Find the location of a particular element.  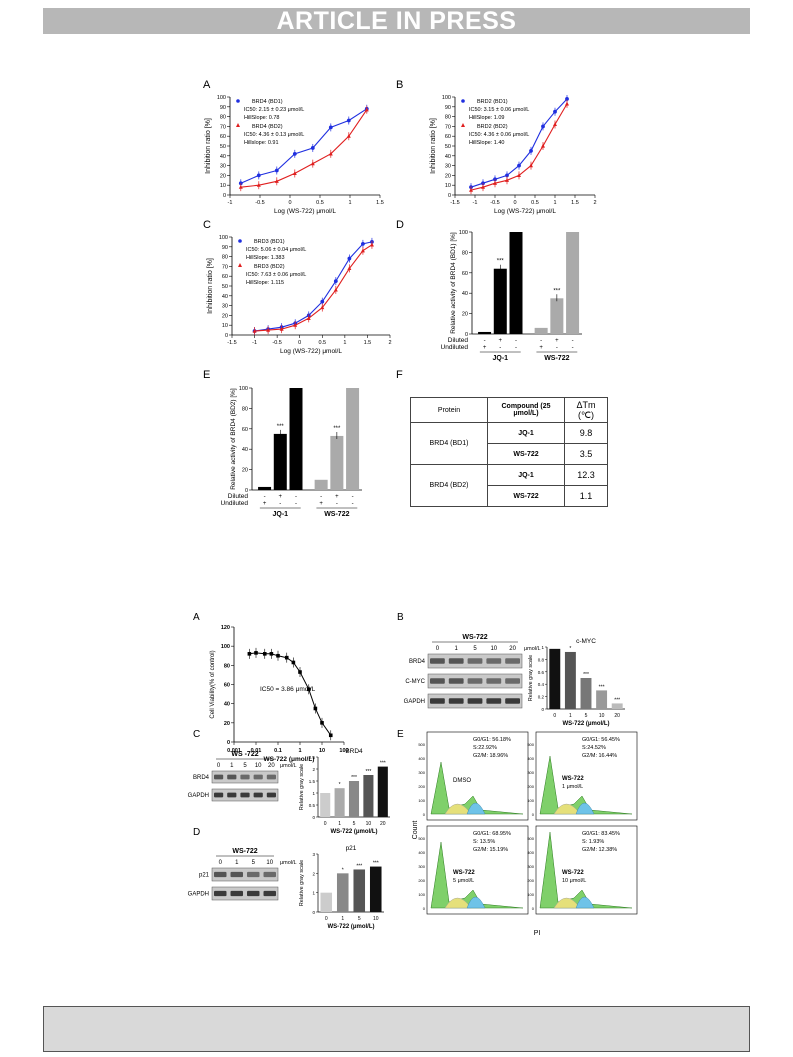

fig2-panel-label-d: D is located at coordinates (196, 832).